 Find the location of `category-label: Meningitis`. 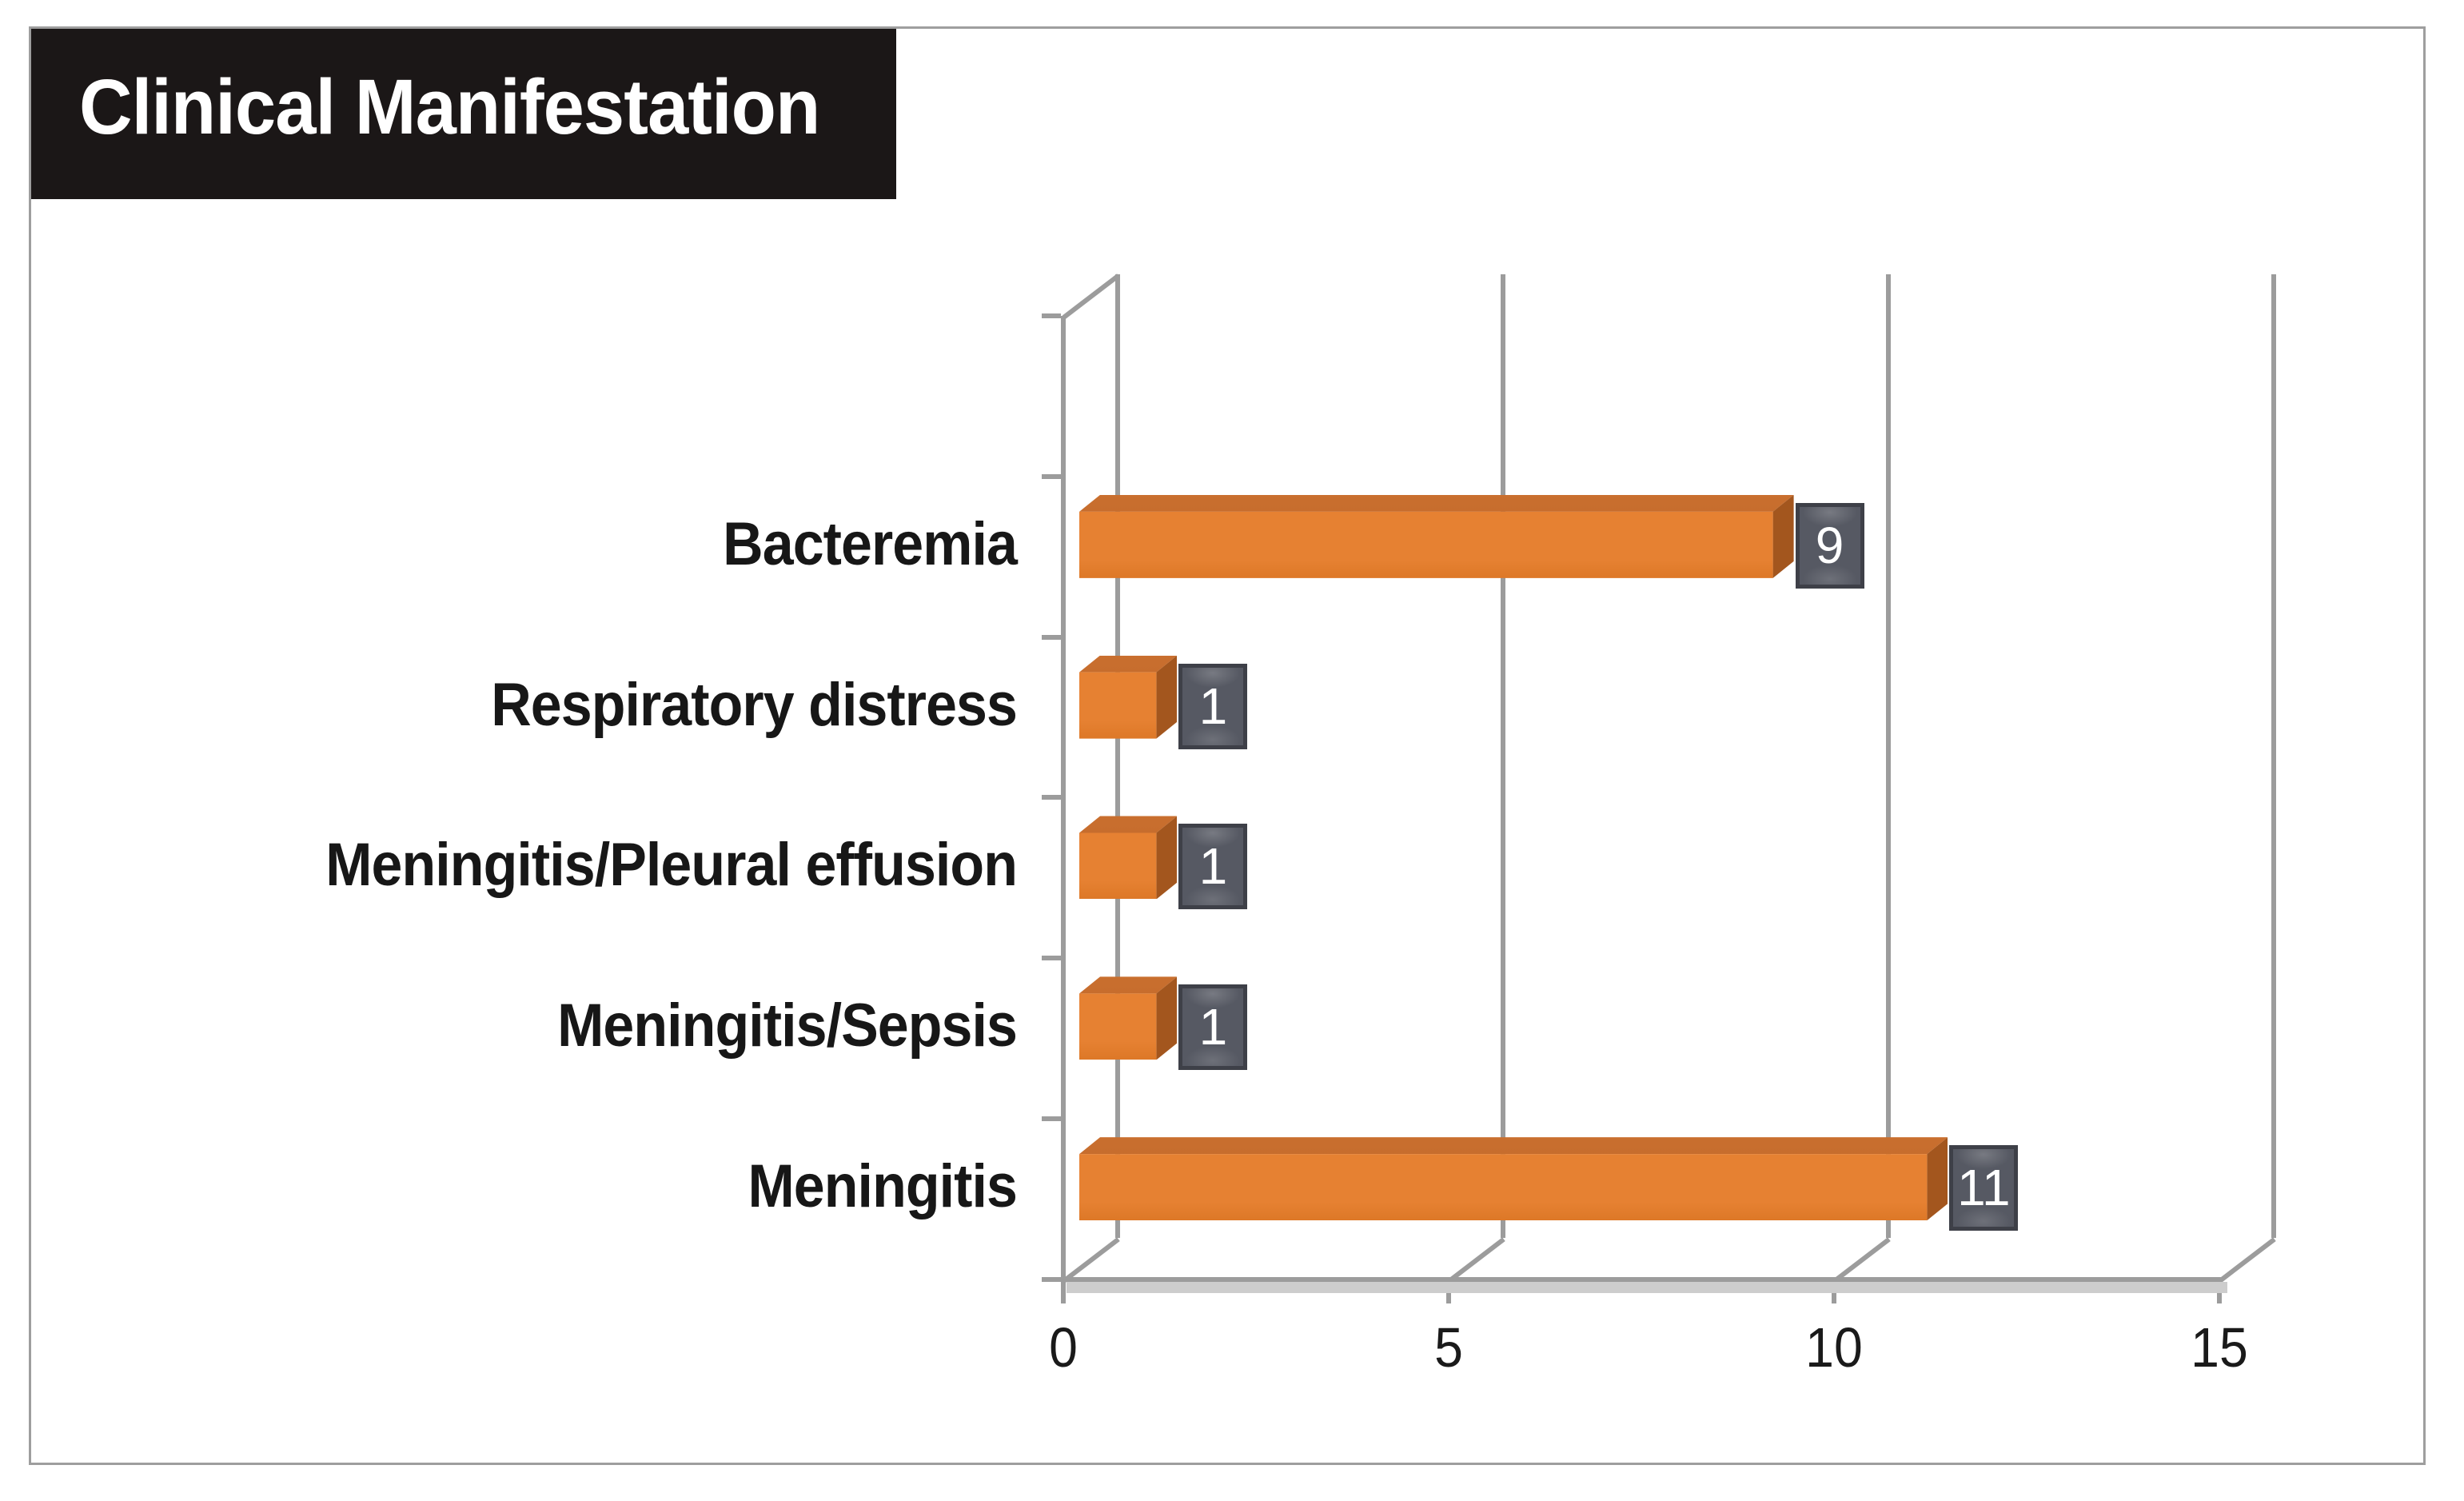

category-label: Meningitis is located at coordinates (882, 1186).